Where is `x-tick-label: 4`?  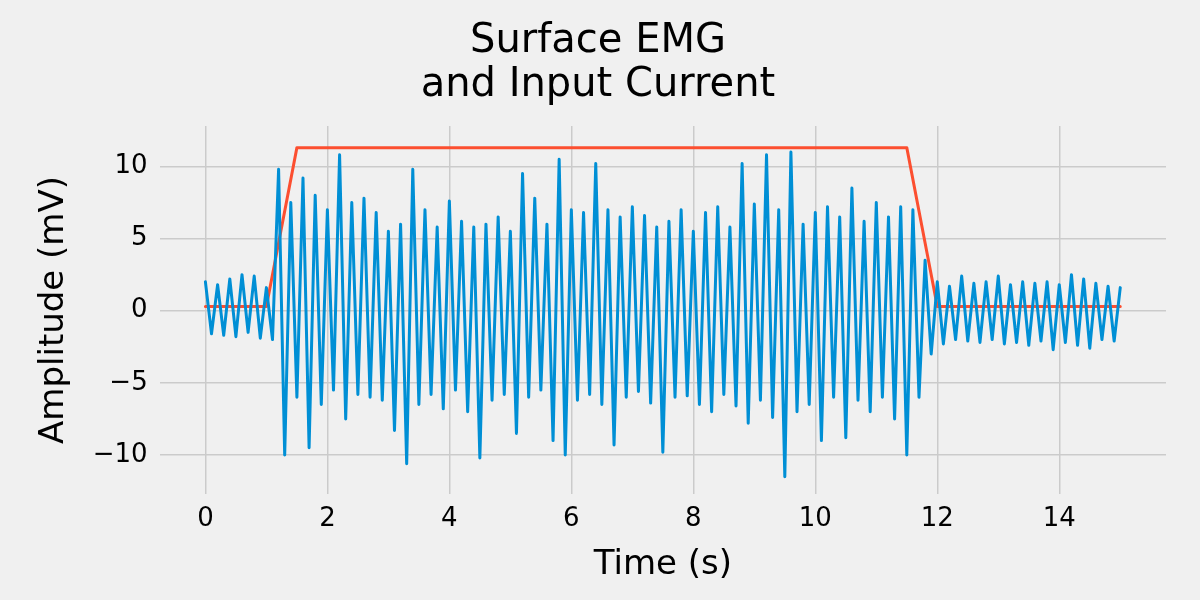 x-tick-label: 4 is located at coordinates (449, 517).